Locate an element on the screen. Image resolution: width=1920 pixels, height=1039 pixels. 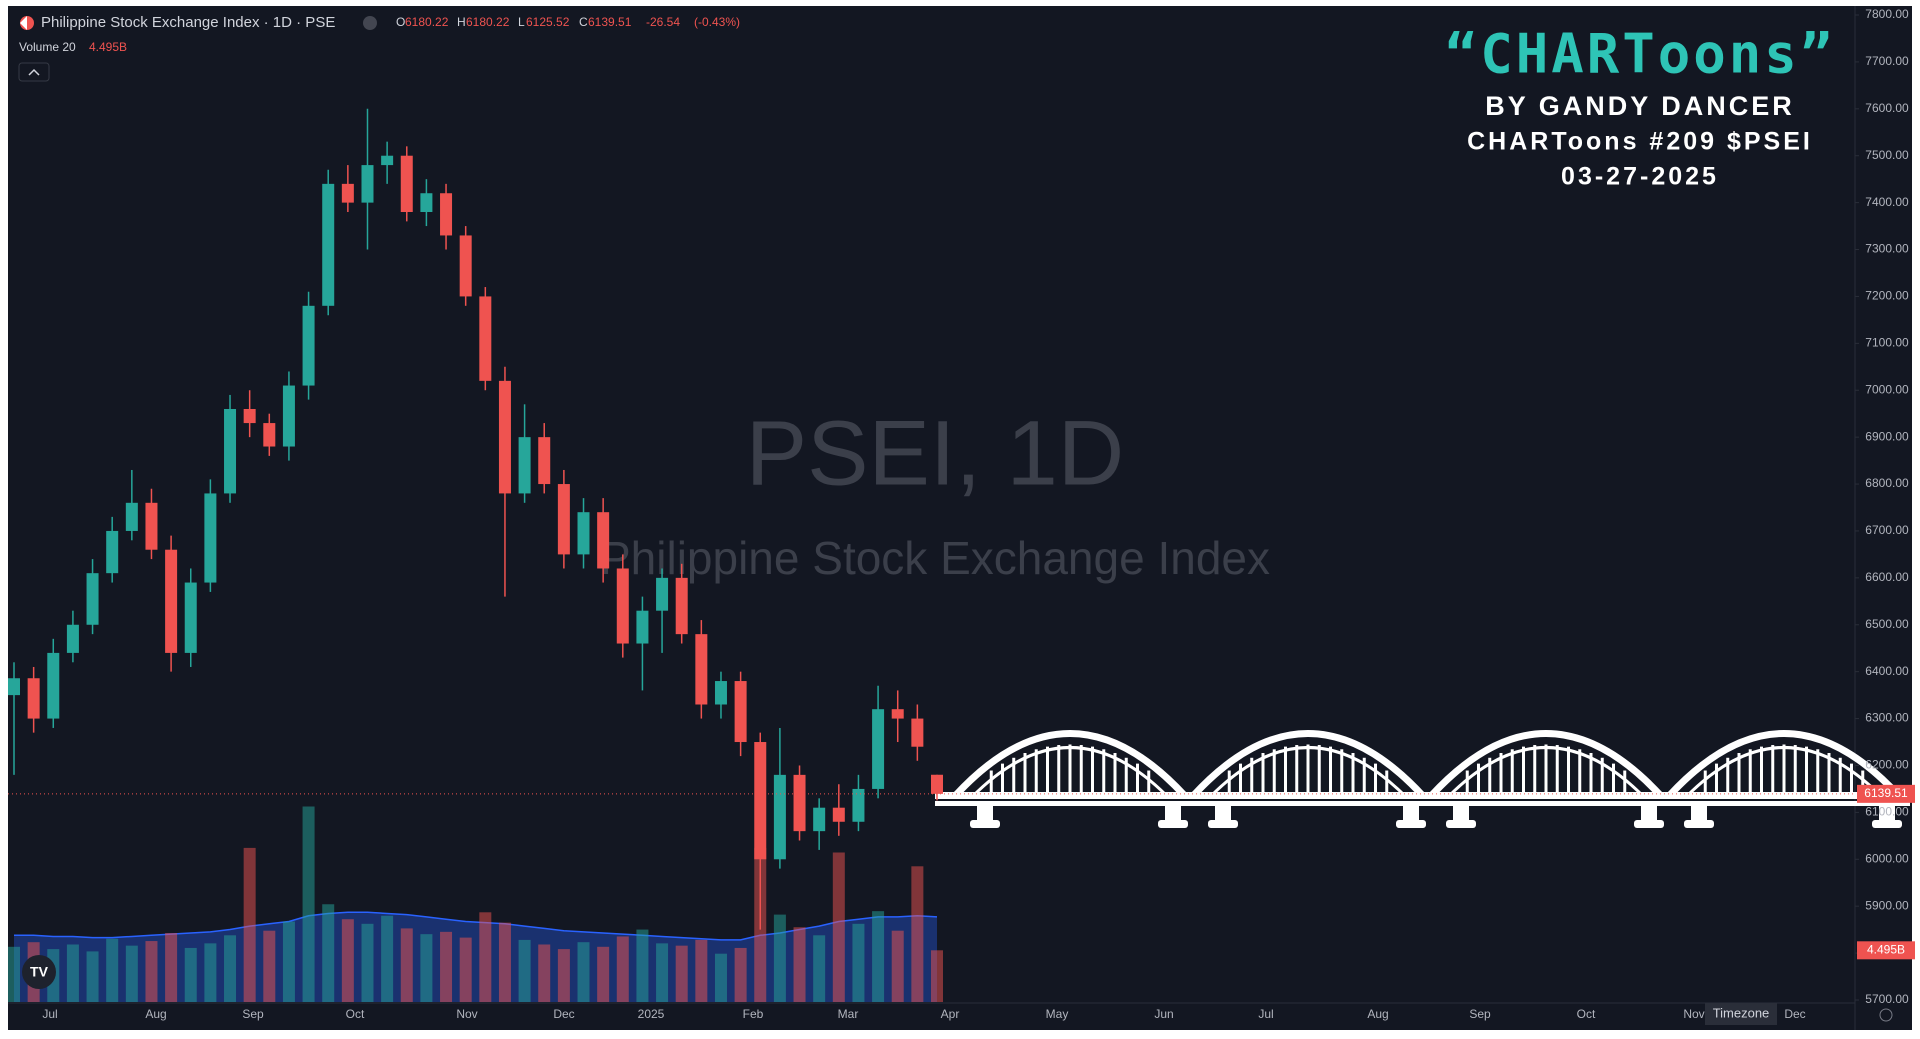
timezone-button is located at coordinates (1741, 1014).